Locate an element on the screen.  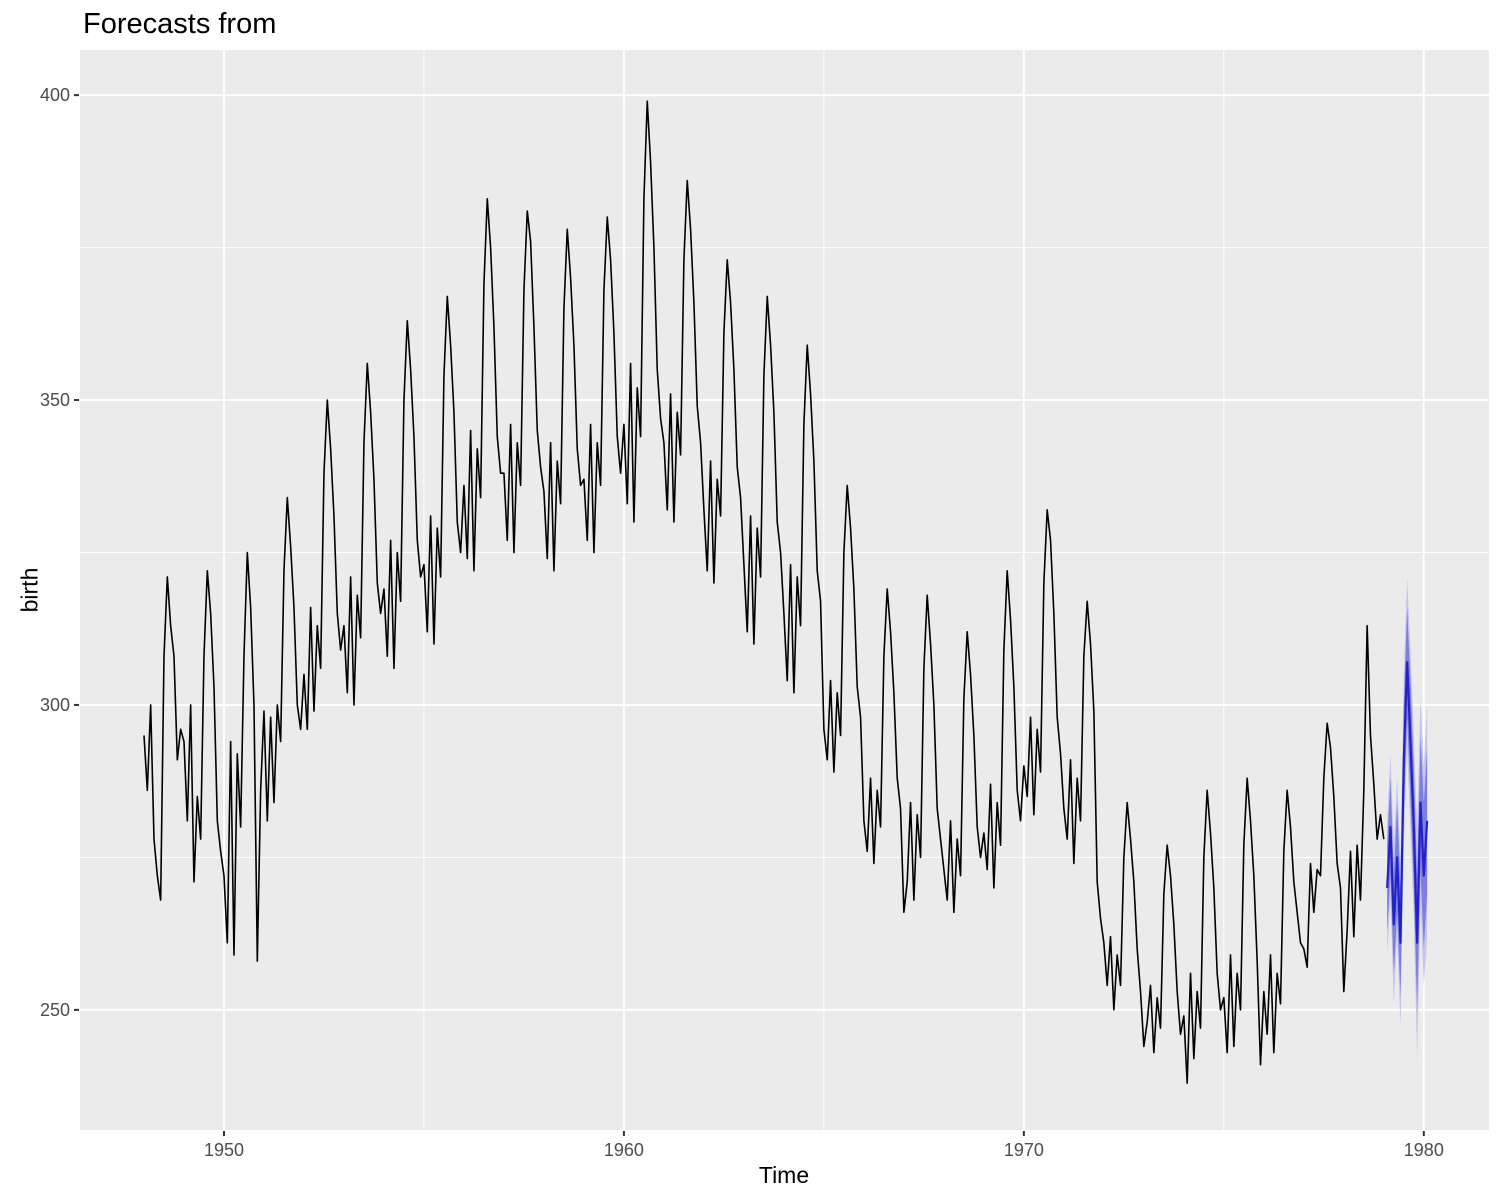
plot-title: Forecasts from is located at coordinates (184, 24).